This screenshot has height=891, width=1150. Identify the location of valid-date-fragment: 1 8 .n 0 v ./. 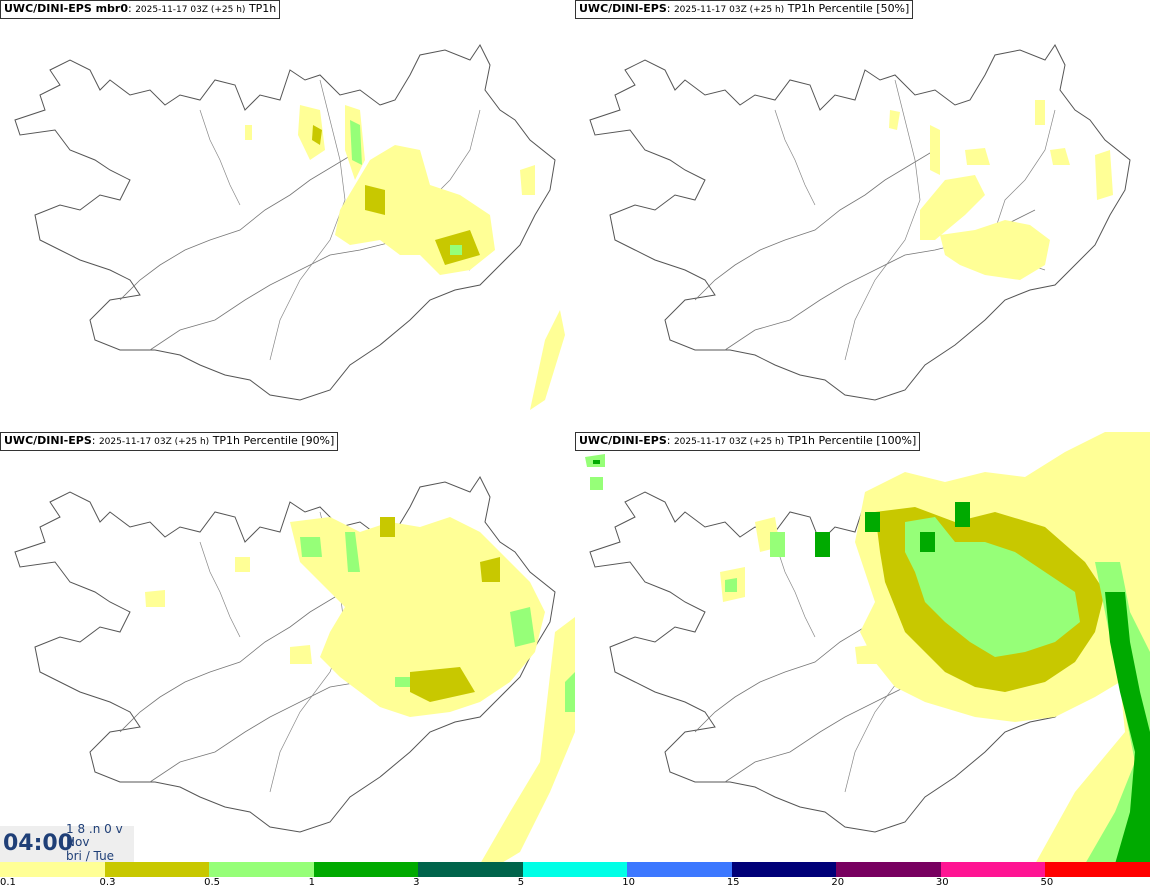
(94, 835).